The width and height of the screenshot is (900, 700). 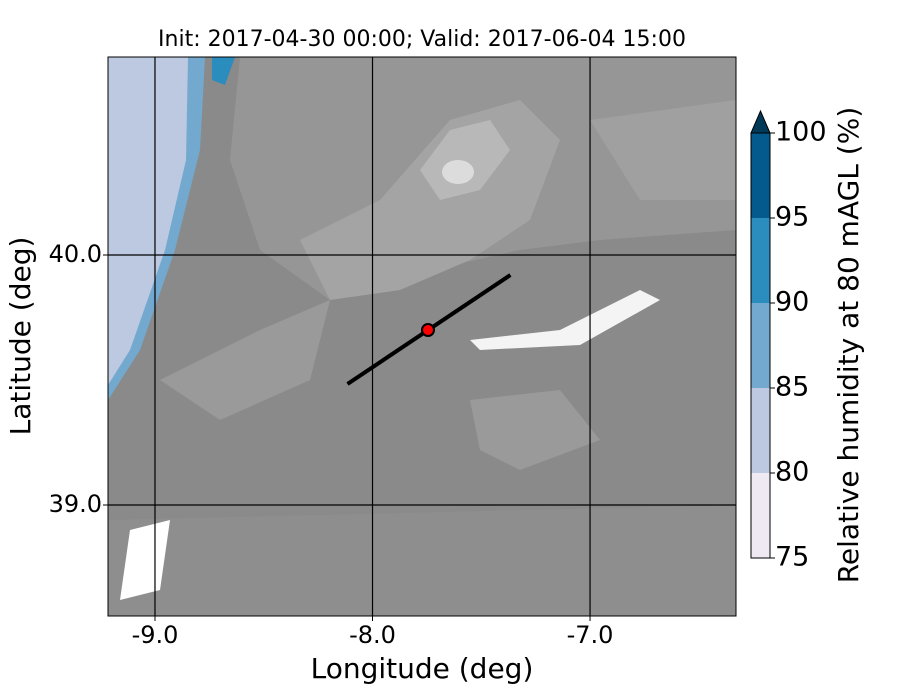 I want to click on x-tick-label: -7.0, so click(x=590, y=635).